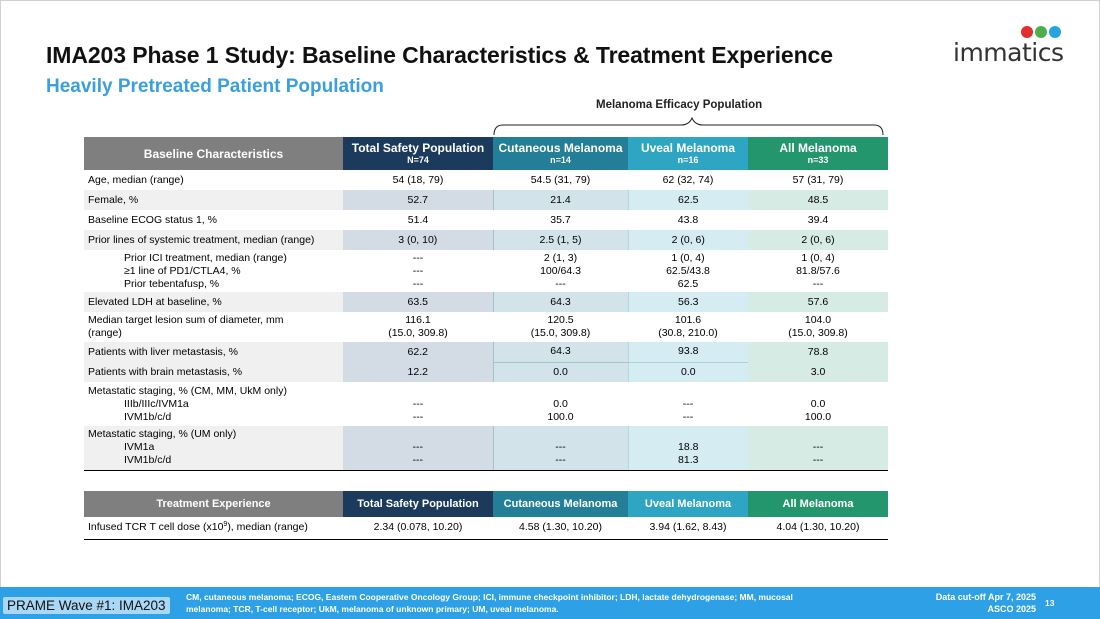 The image size is (1100, 619). I want to click on sublabel: IVM1a, so click(139, 447).